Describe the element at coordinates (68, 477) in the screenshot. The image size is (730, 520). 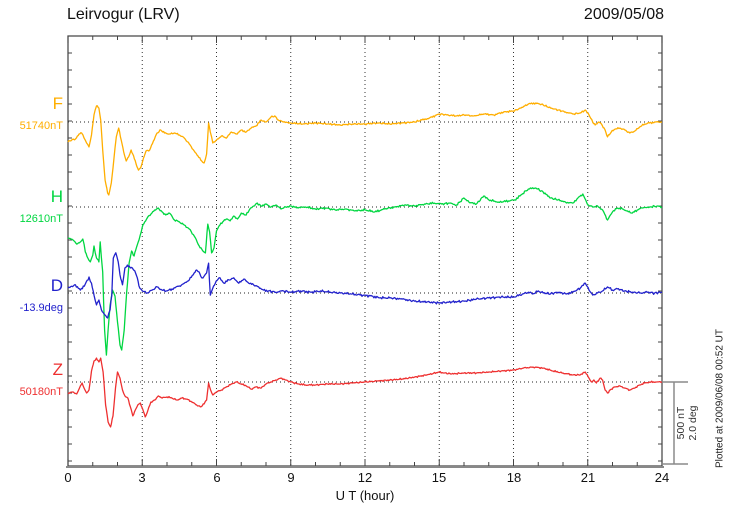
I see `x-tick-label: 0` at that location.